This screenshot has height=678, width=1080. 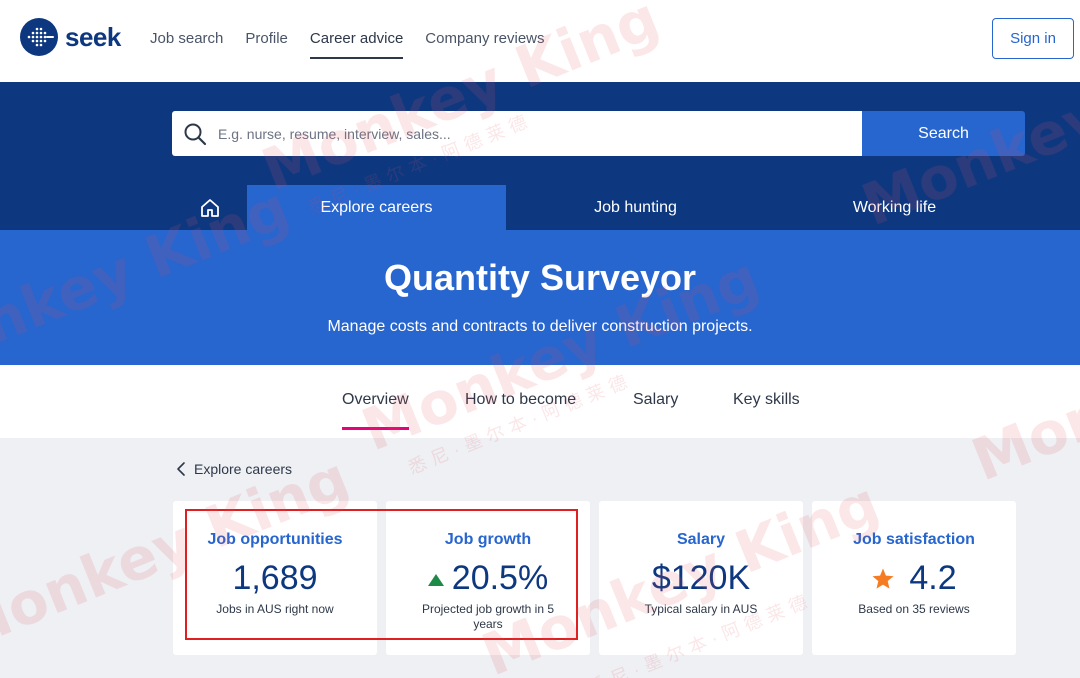 What do you see at coordinates (275, 539) in the screenshot?
I see `stat-title: Job opportunities` at bounding box center [275, 539].